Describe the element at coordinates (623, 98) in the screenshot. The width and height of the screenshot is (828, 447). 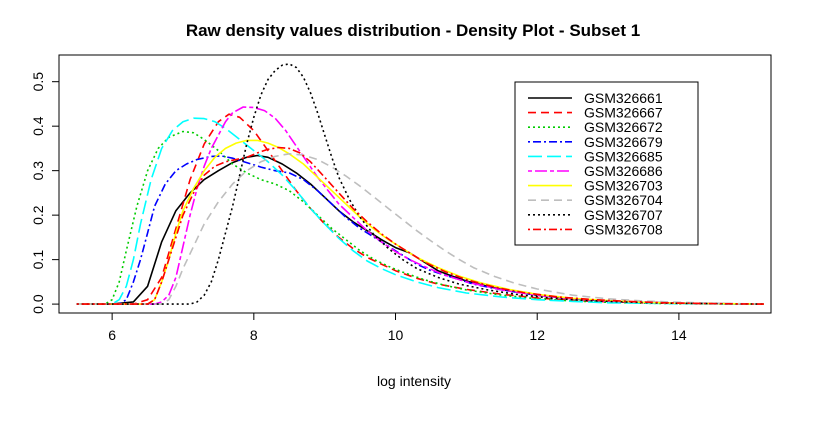
I see `legend-label: GSM326661` at that location.